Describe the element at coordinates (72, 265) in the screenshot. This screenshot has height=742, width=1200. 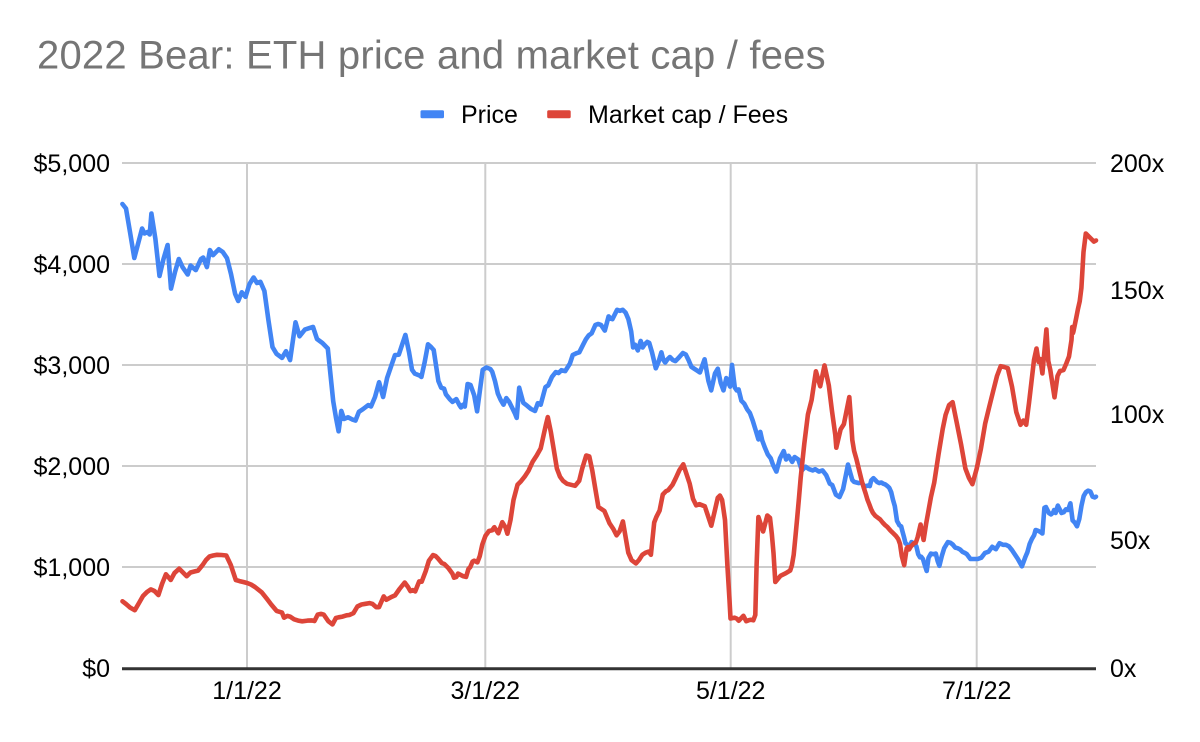
I see `svg-text: $4,000` at that location.